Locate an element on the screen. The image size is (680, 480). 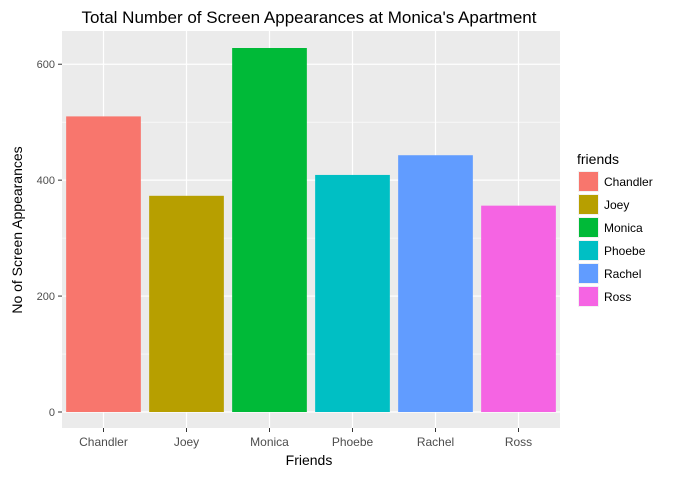
x-tick-label: Chandler is located at coordinates (103, 442).